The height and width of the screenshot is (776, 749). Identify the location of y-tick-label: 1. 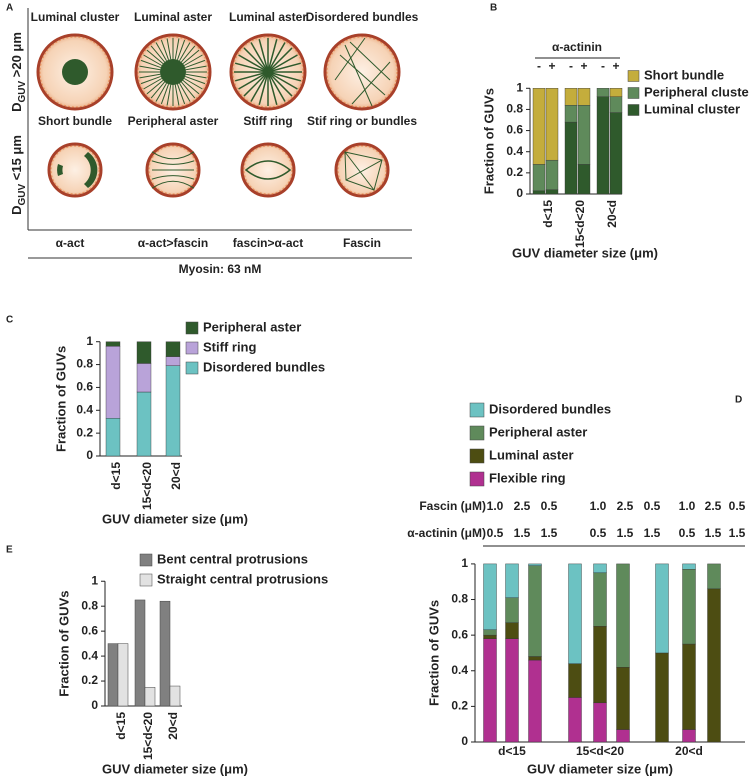
(94, 580).